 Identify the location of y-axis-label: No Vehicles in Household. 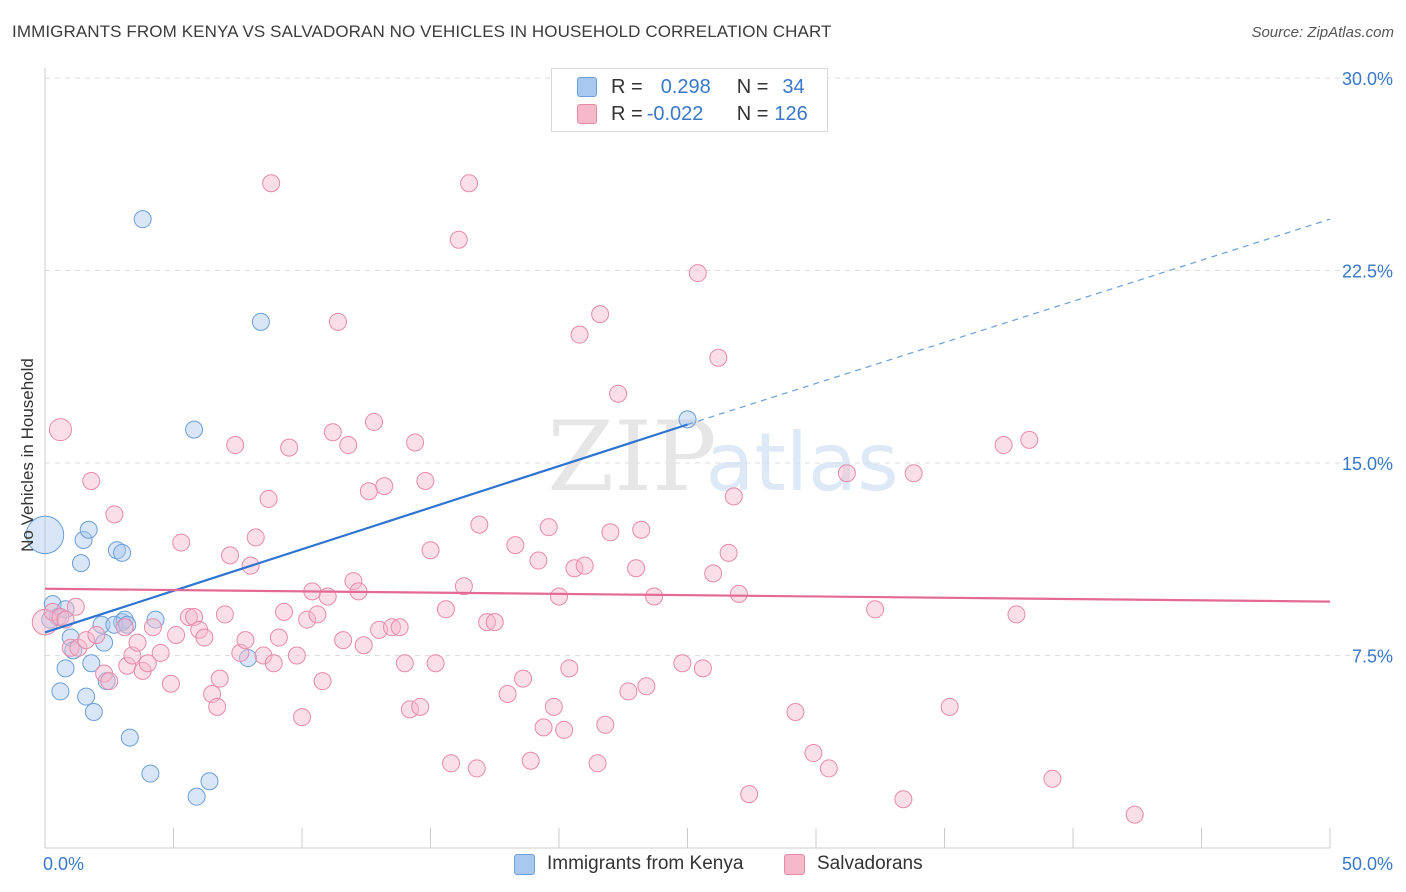
(27, 455).